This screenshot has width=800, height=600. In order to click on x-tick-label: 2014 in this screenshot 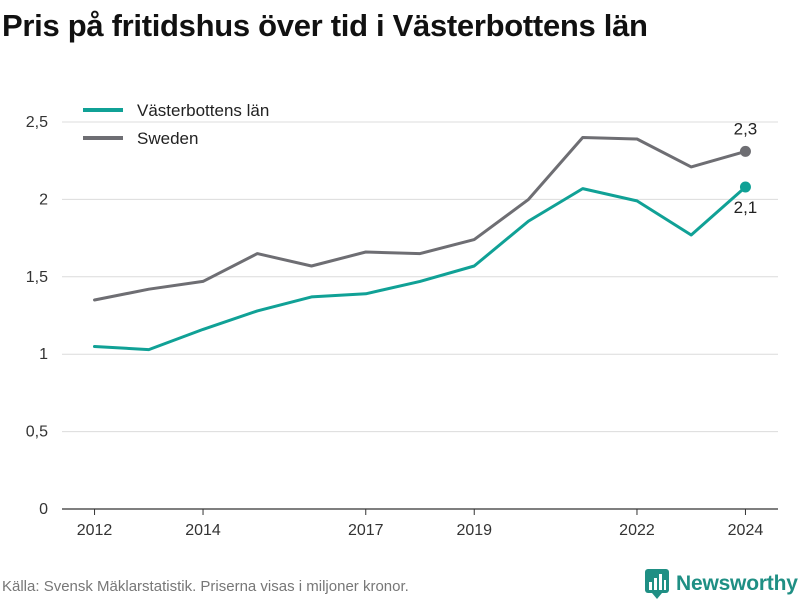, I will do `click(203, 530)`.